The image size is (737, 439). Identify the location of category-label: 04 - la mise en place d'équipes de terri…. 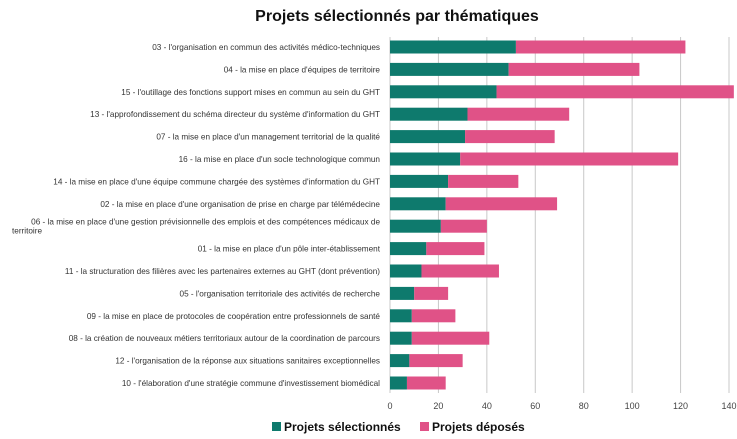
(302, 69).